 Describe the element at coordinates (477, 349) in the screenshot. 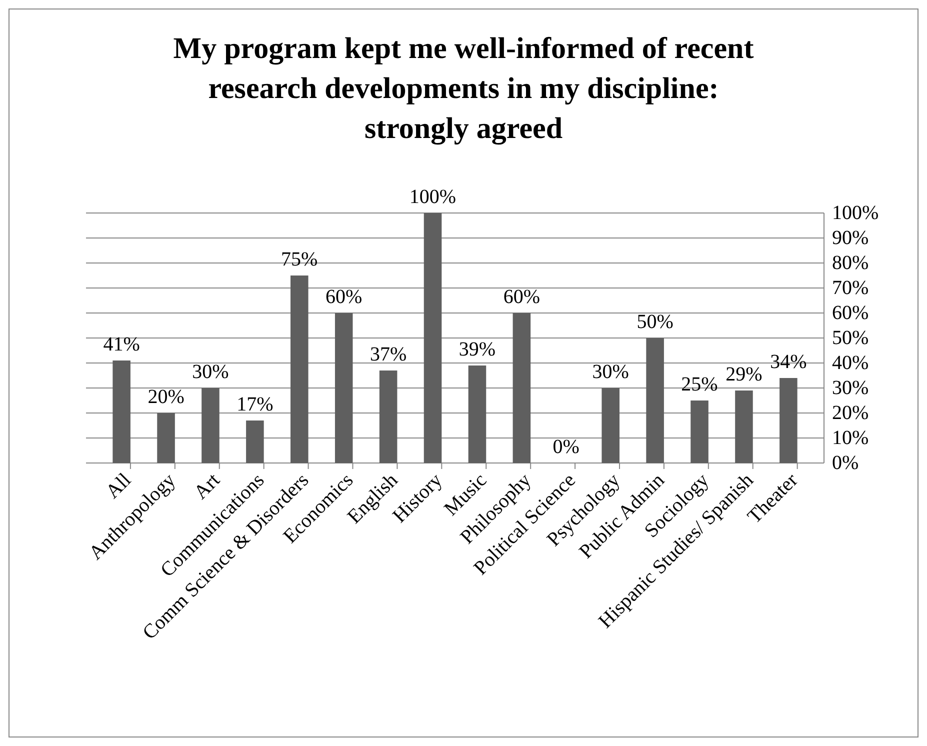

I see `data-label: 39%` at that location.